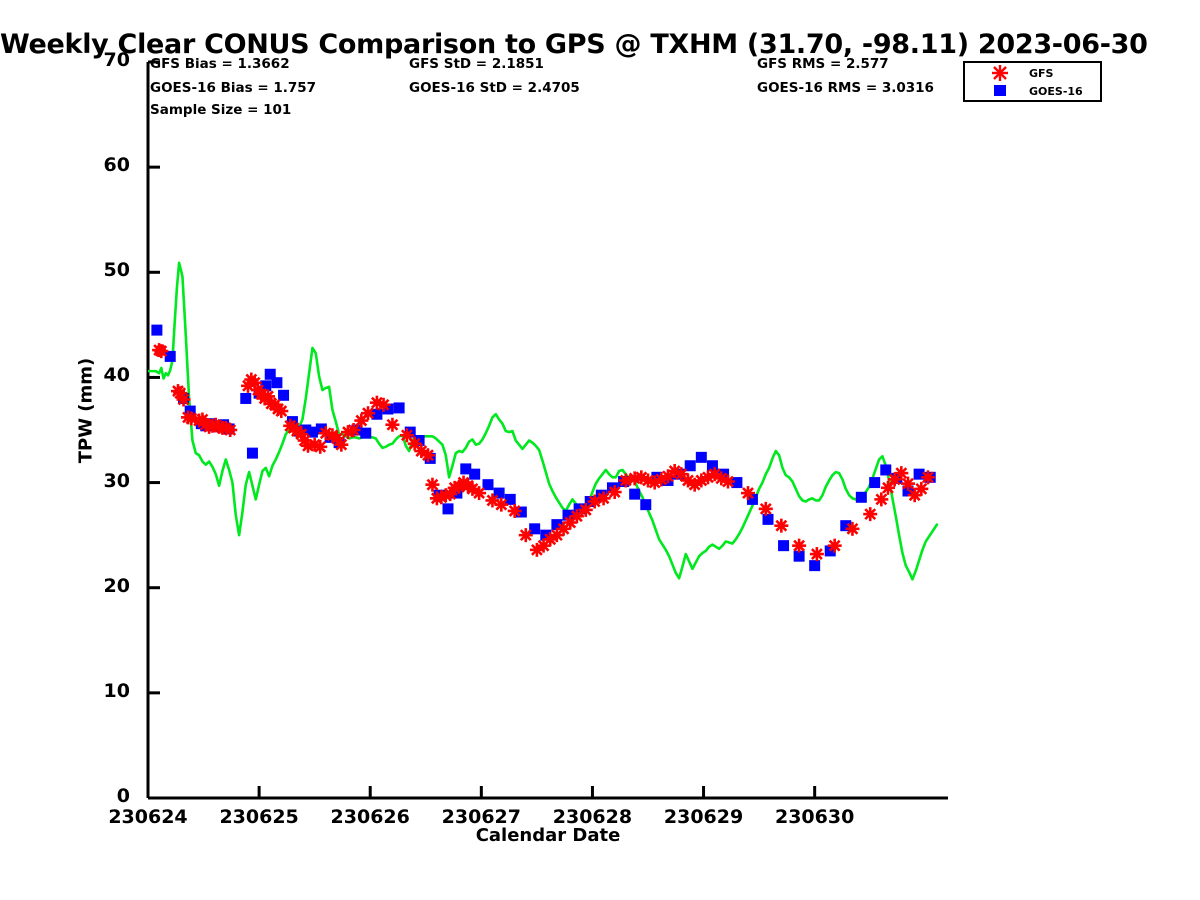  What do you see at coordinates (1000, 73) in the screenshot?
I see `asterisk-icon` at bounding box center [1000, 73].